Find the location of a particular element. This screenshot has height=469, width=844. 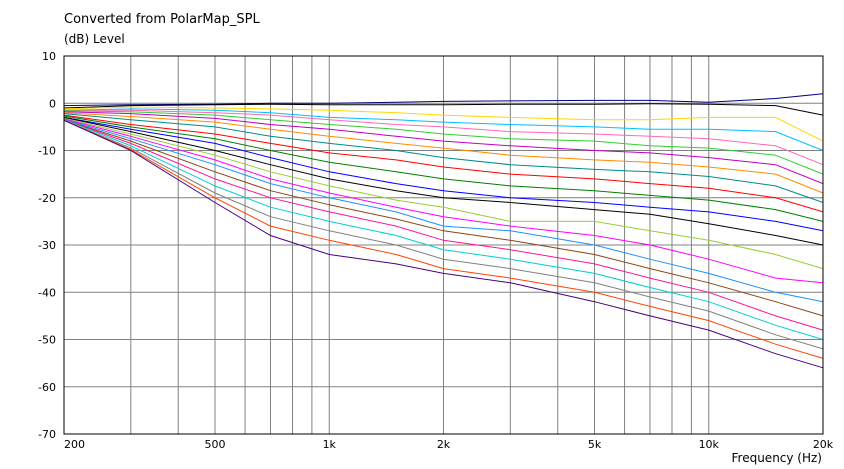

chart-title: Converted from PolarMap_SPL is located at coordinates (162, 19).